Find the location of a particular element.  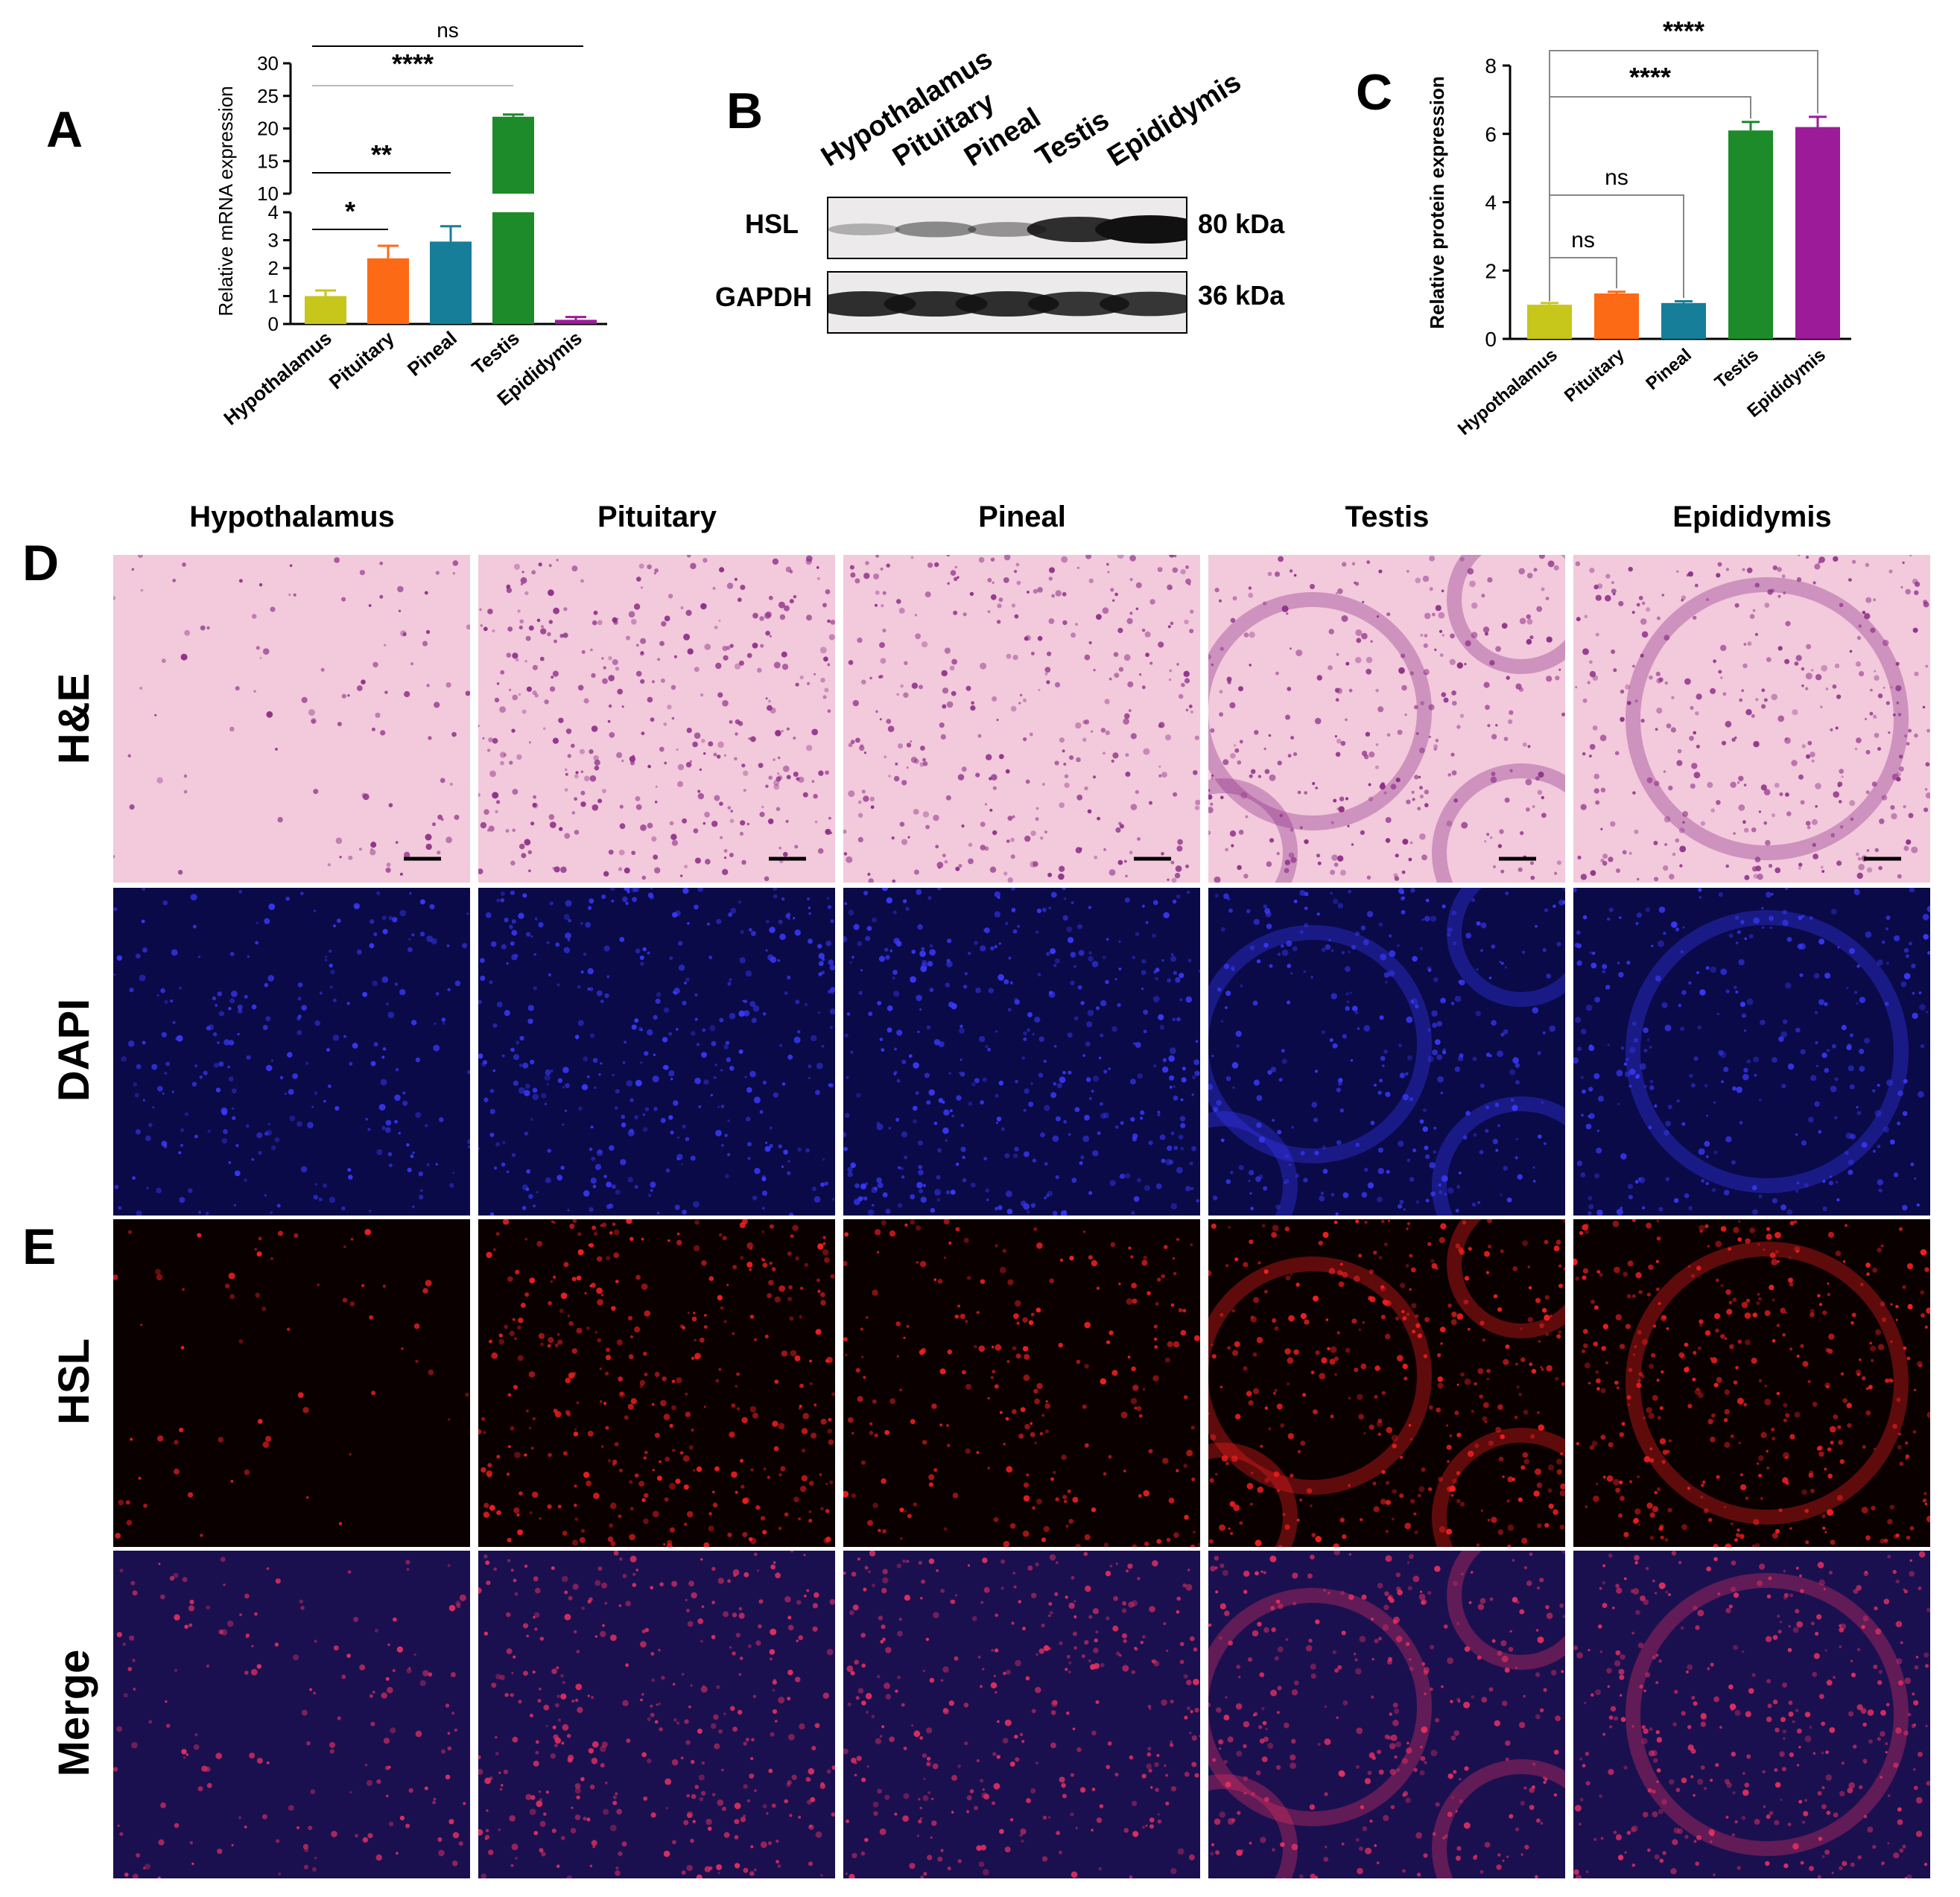

c-sig-label: **** is located at coordinates (1650, 77).